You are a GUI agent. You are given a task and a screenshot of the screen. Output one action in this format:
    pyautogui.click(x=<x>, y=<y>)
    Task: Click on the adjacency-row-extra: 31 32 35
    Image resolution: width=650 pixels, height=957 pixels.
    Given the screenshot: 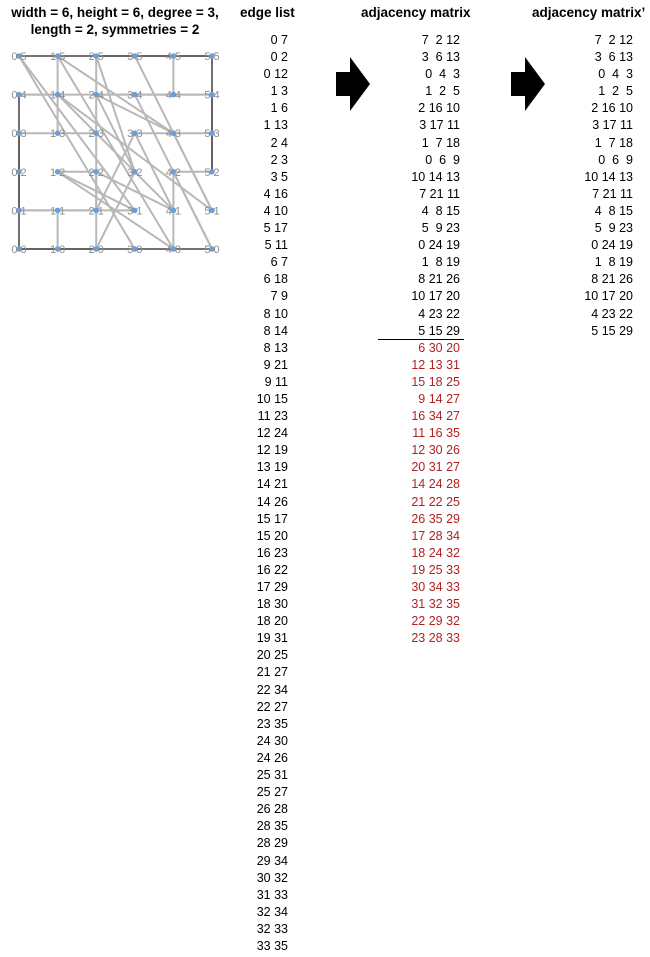 What is the action you would take?
    pyautogui.click(x=435, y=604)
    